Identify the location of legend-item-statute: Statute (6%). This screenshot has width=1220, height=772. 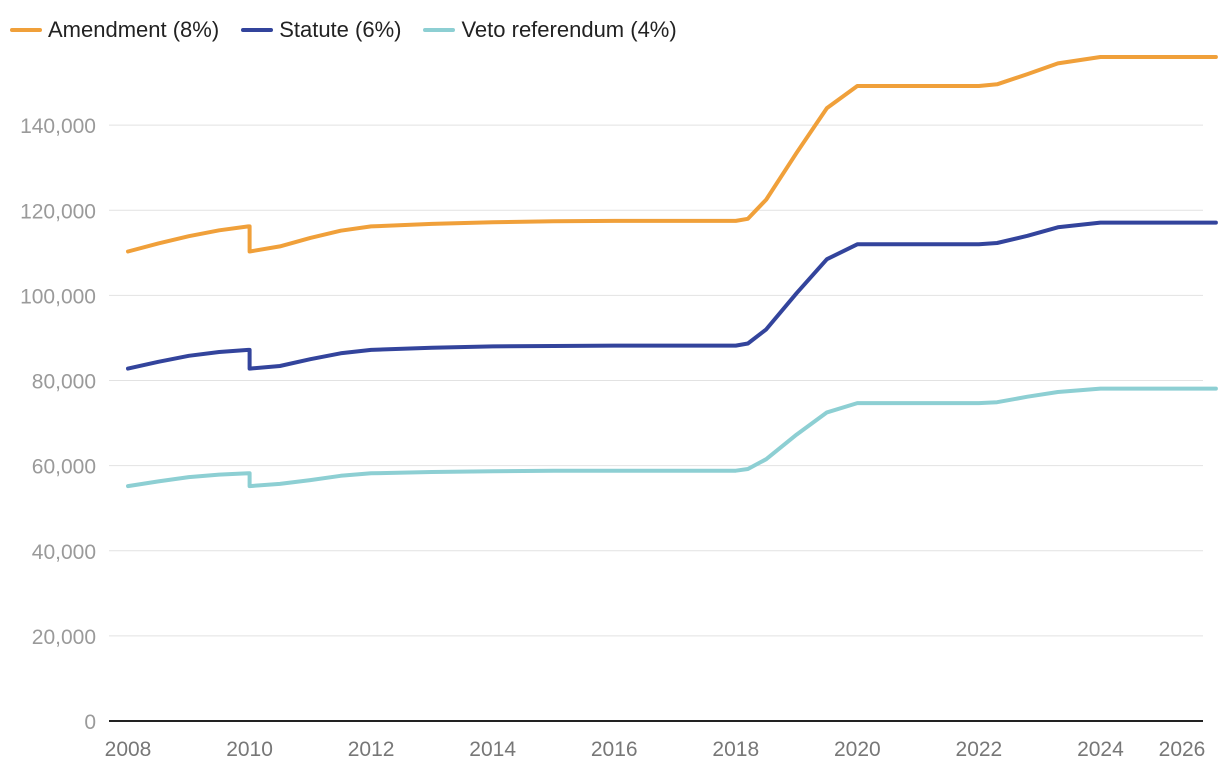
(321, 30).